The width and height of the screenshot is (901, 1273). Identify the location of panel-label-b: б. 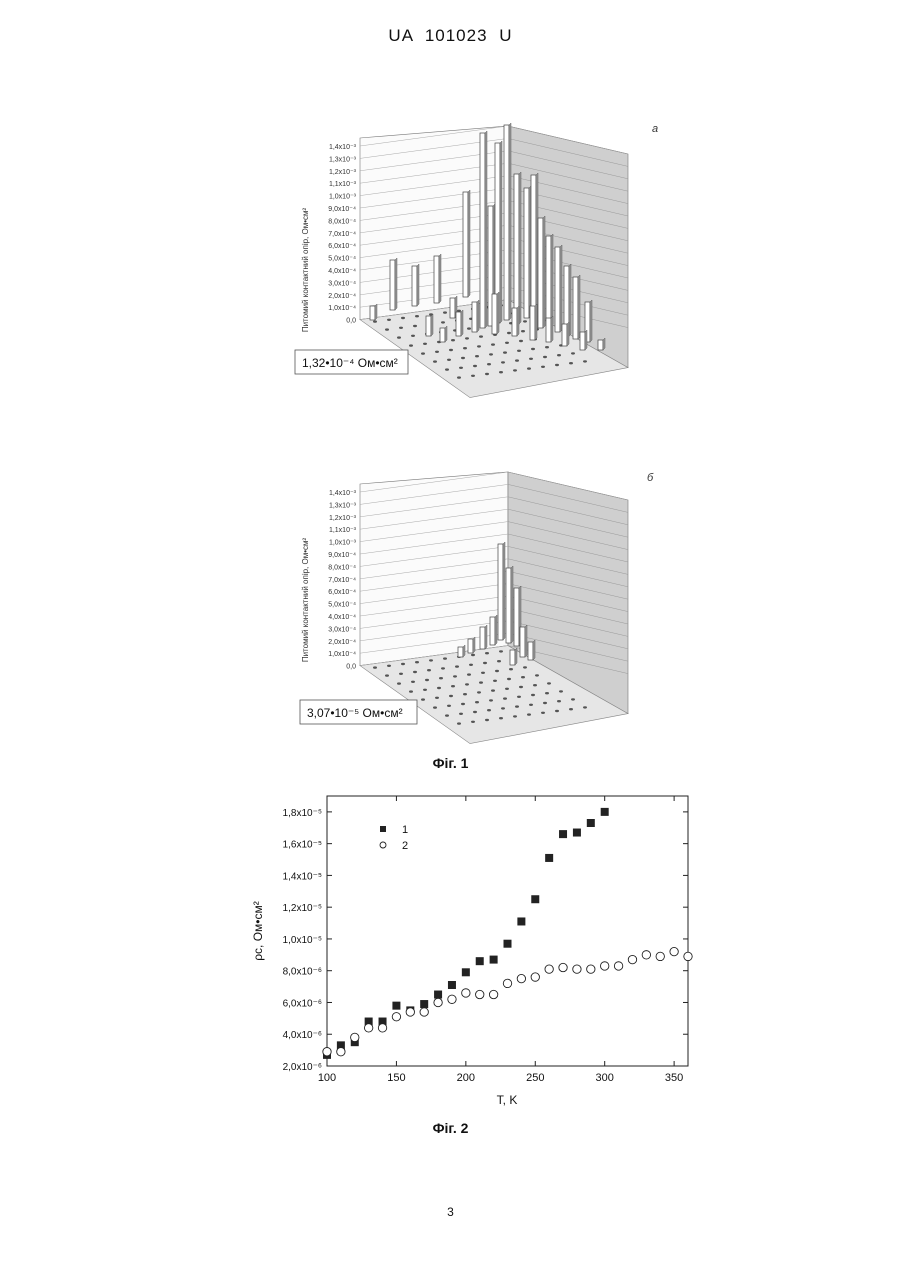
(650, 478).